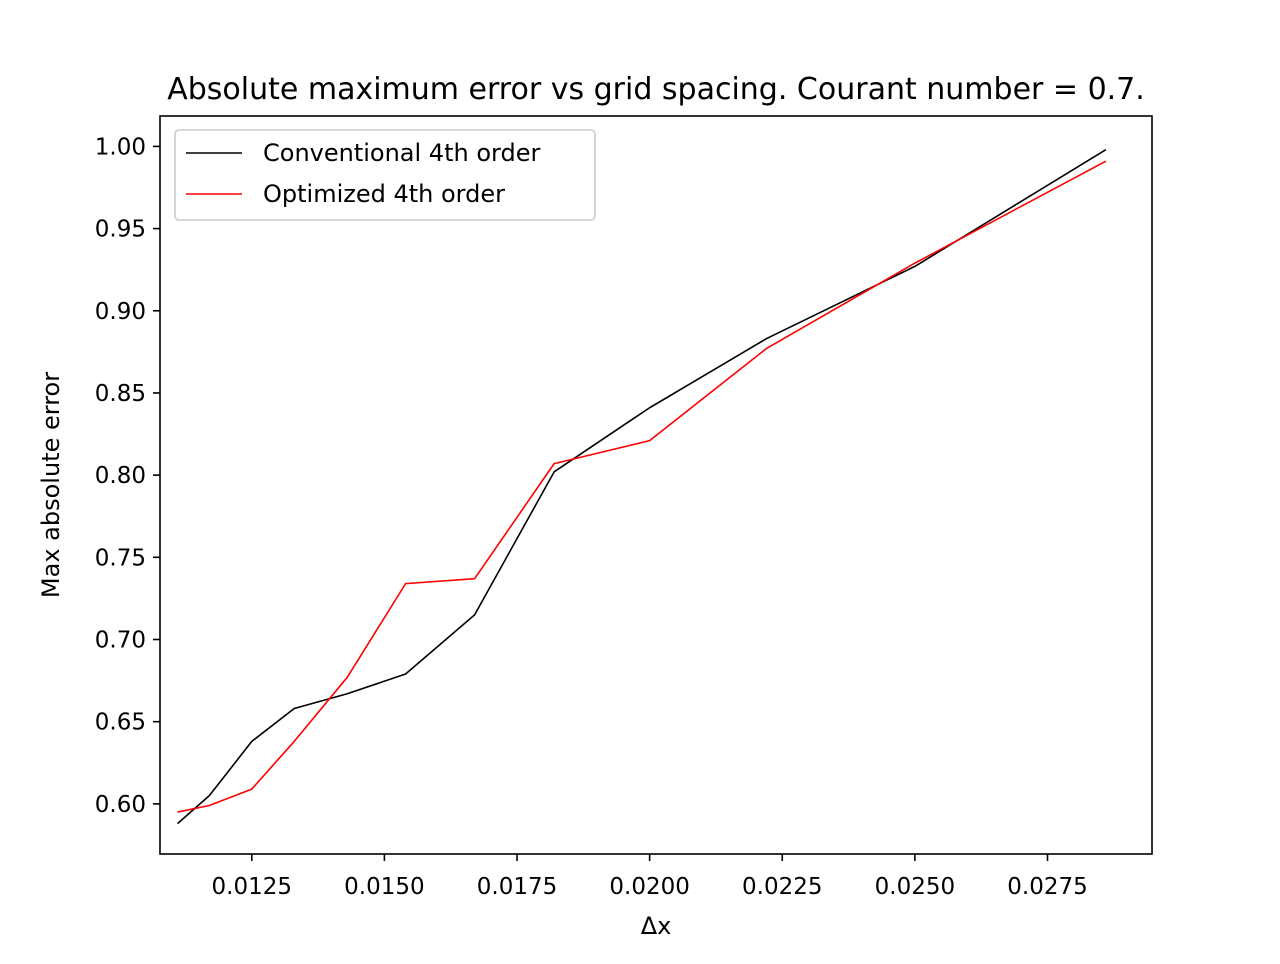 This screenshot has height=964, width=1280. Describe the element at coordinates (401, 153) in the screenshot. I see `legend-label-1: Conventional 4th order` at that location.